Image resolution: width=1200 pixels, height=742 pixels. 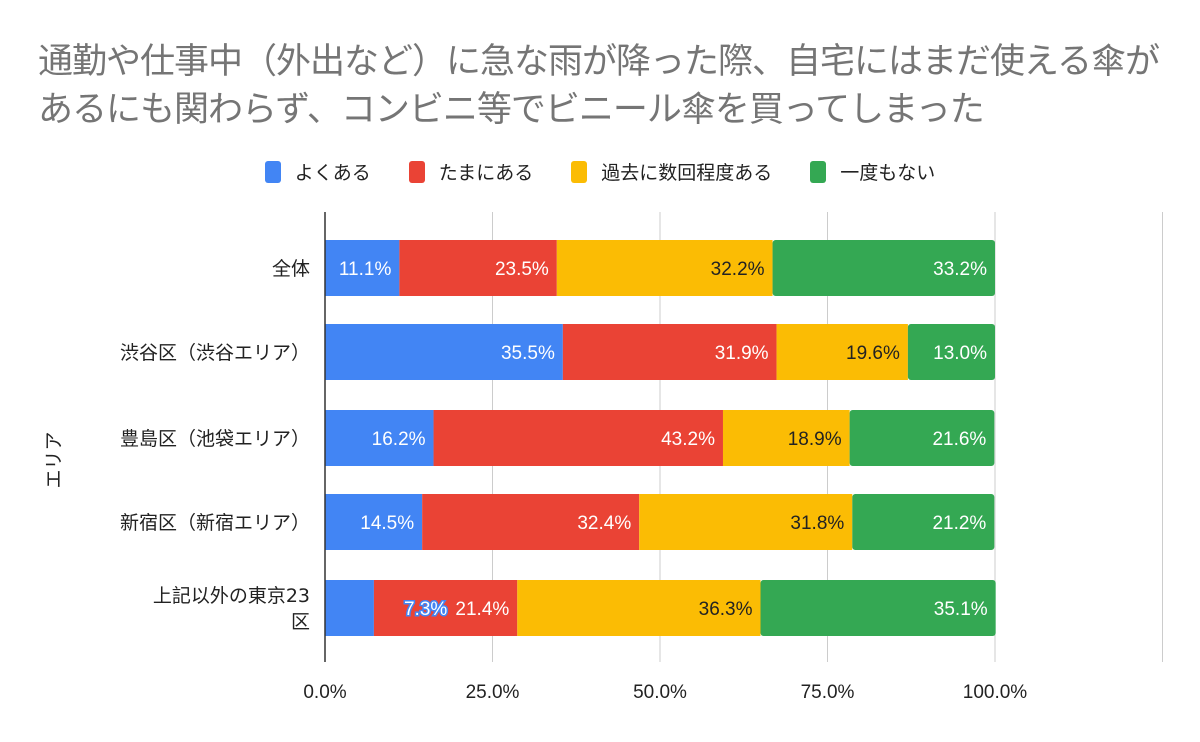 I want to click on x-tick-label: 25.0%, so click(x=493, y=692).